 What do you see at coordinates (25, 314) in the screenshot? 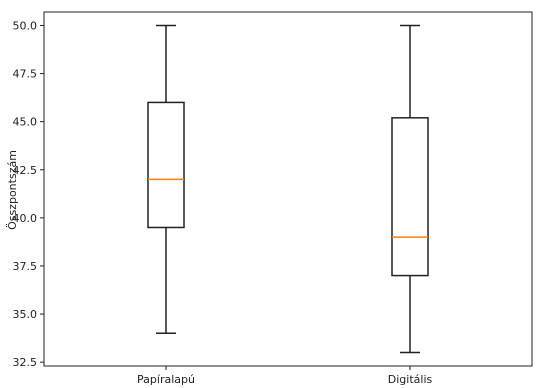
I see `y-tick-label: 35.0` at bounding box center [25, 314].